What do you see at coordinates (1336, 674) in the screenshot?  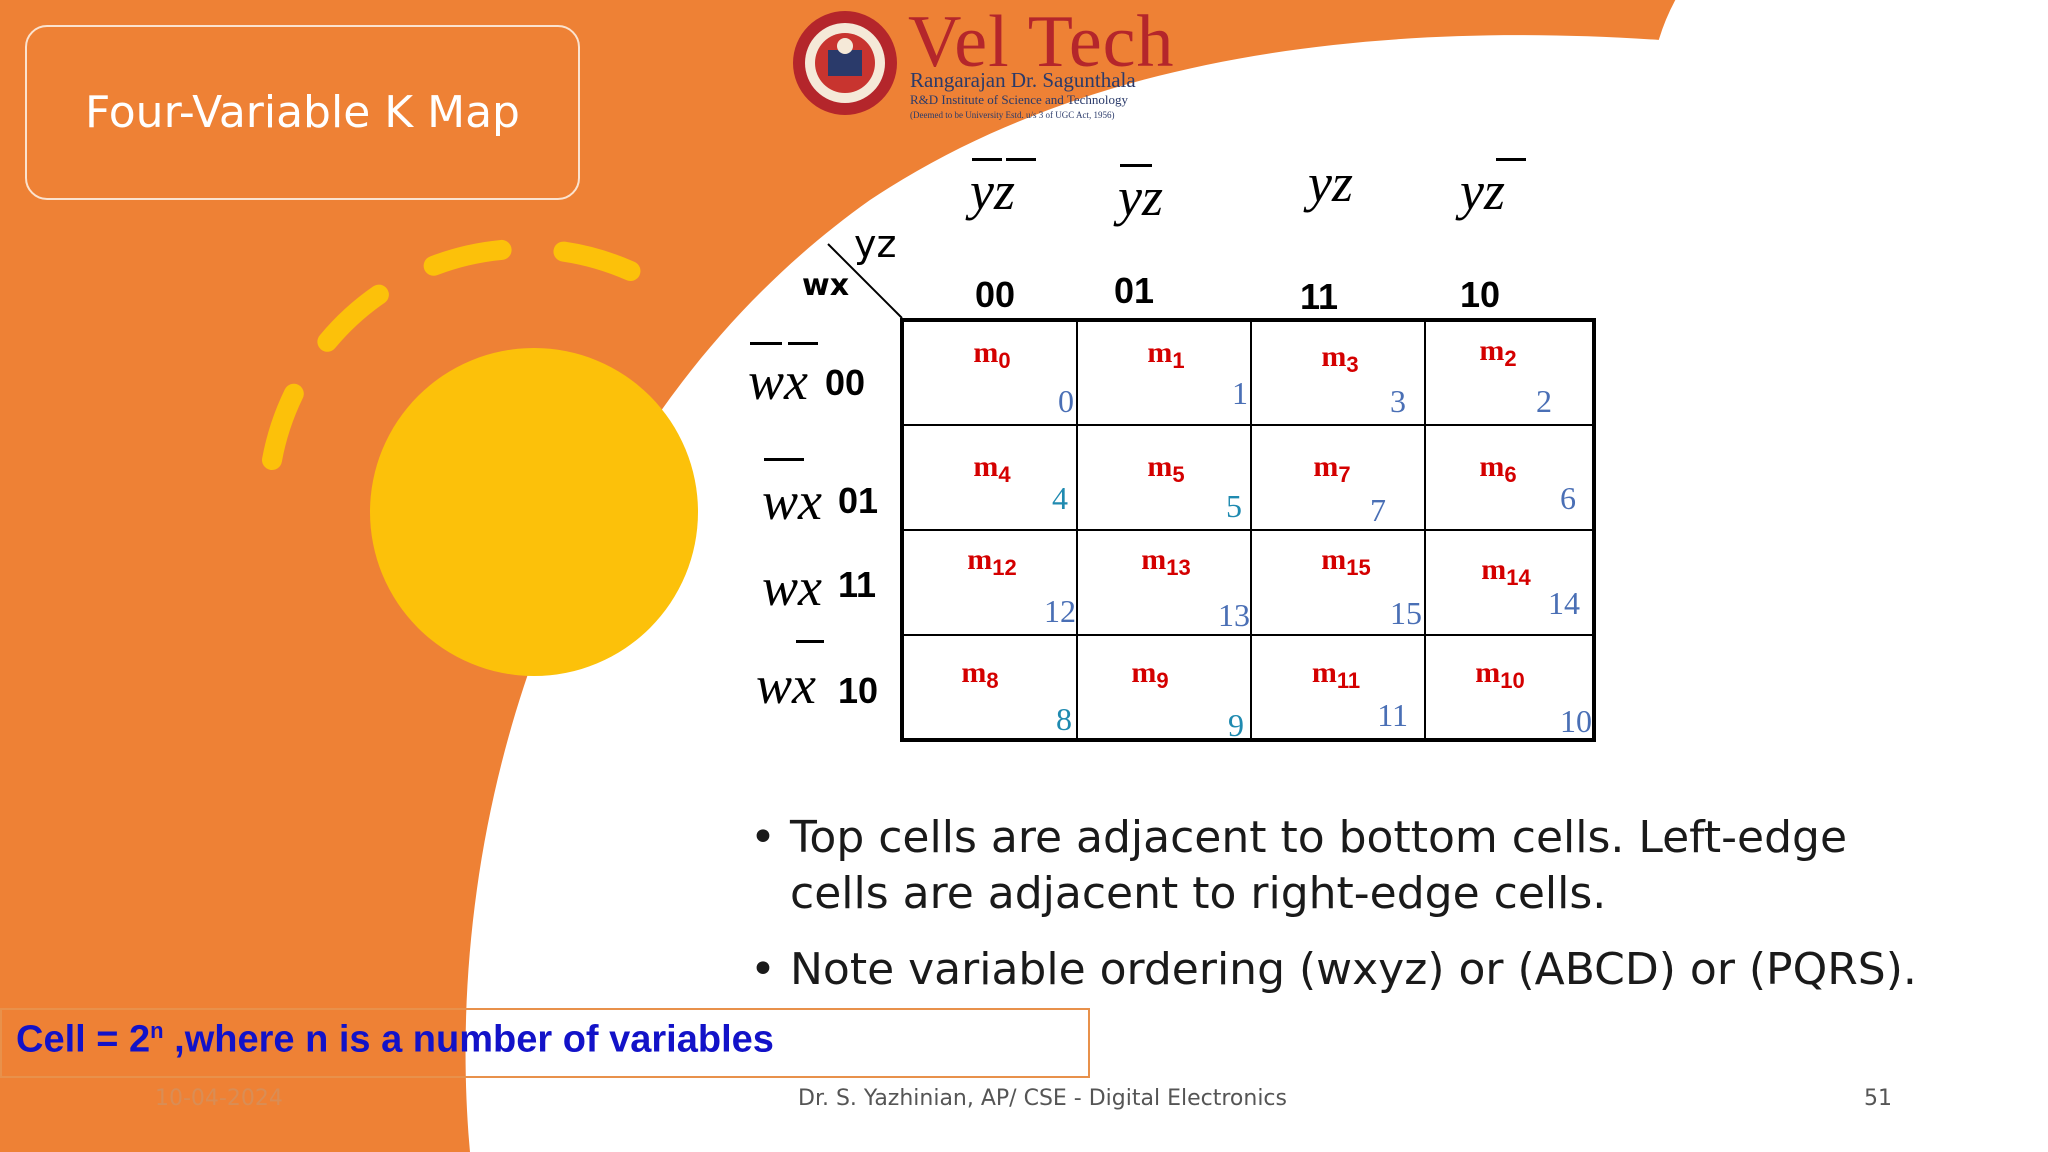 I see `minterm-label: m11` at bounding box center [1336, 674].